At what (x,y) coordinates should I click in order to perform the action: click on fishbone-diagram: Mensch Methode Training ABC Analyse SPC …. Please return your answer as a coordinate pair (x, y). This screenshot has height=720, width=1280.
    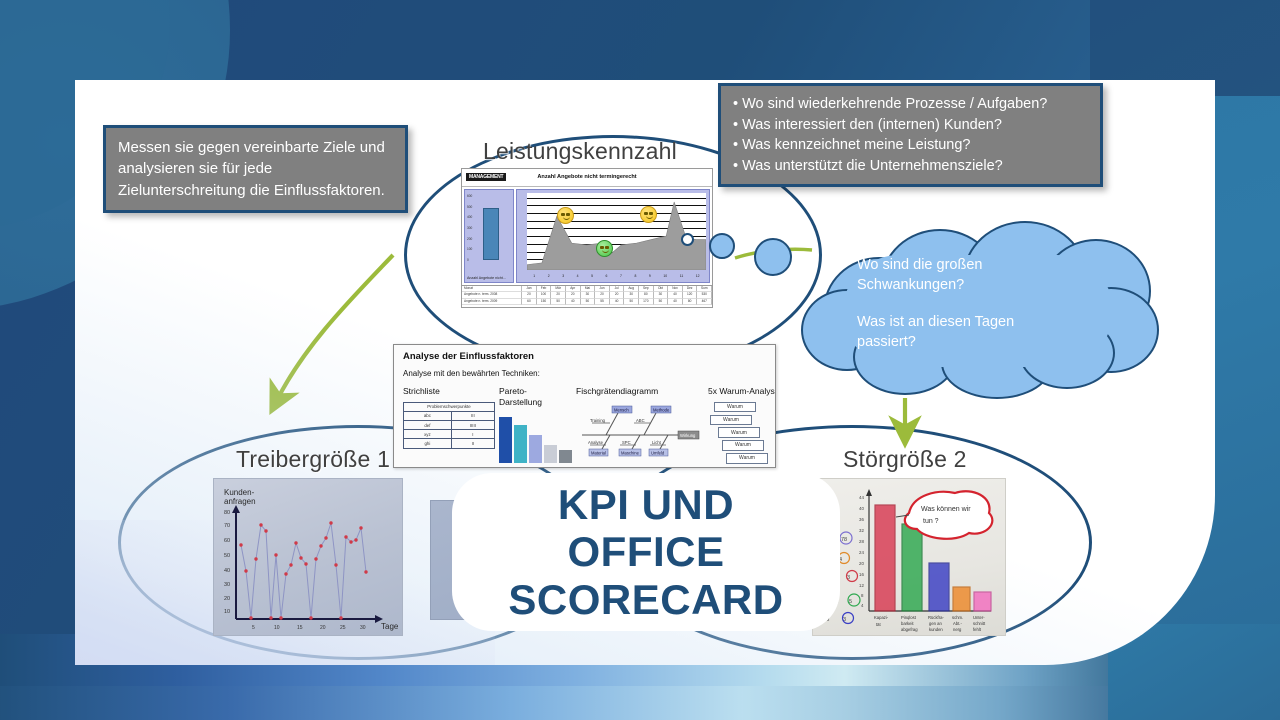
    Looking at the image, I should click on (641, 430).